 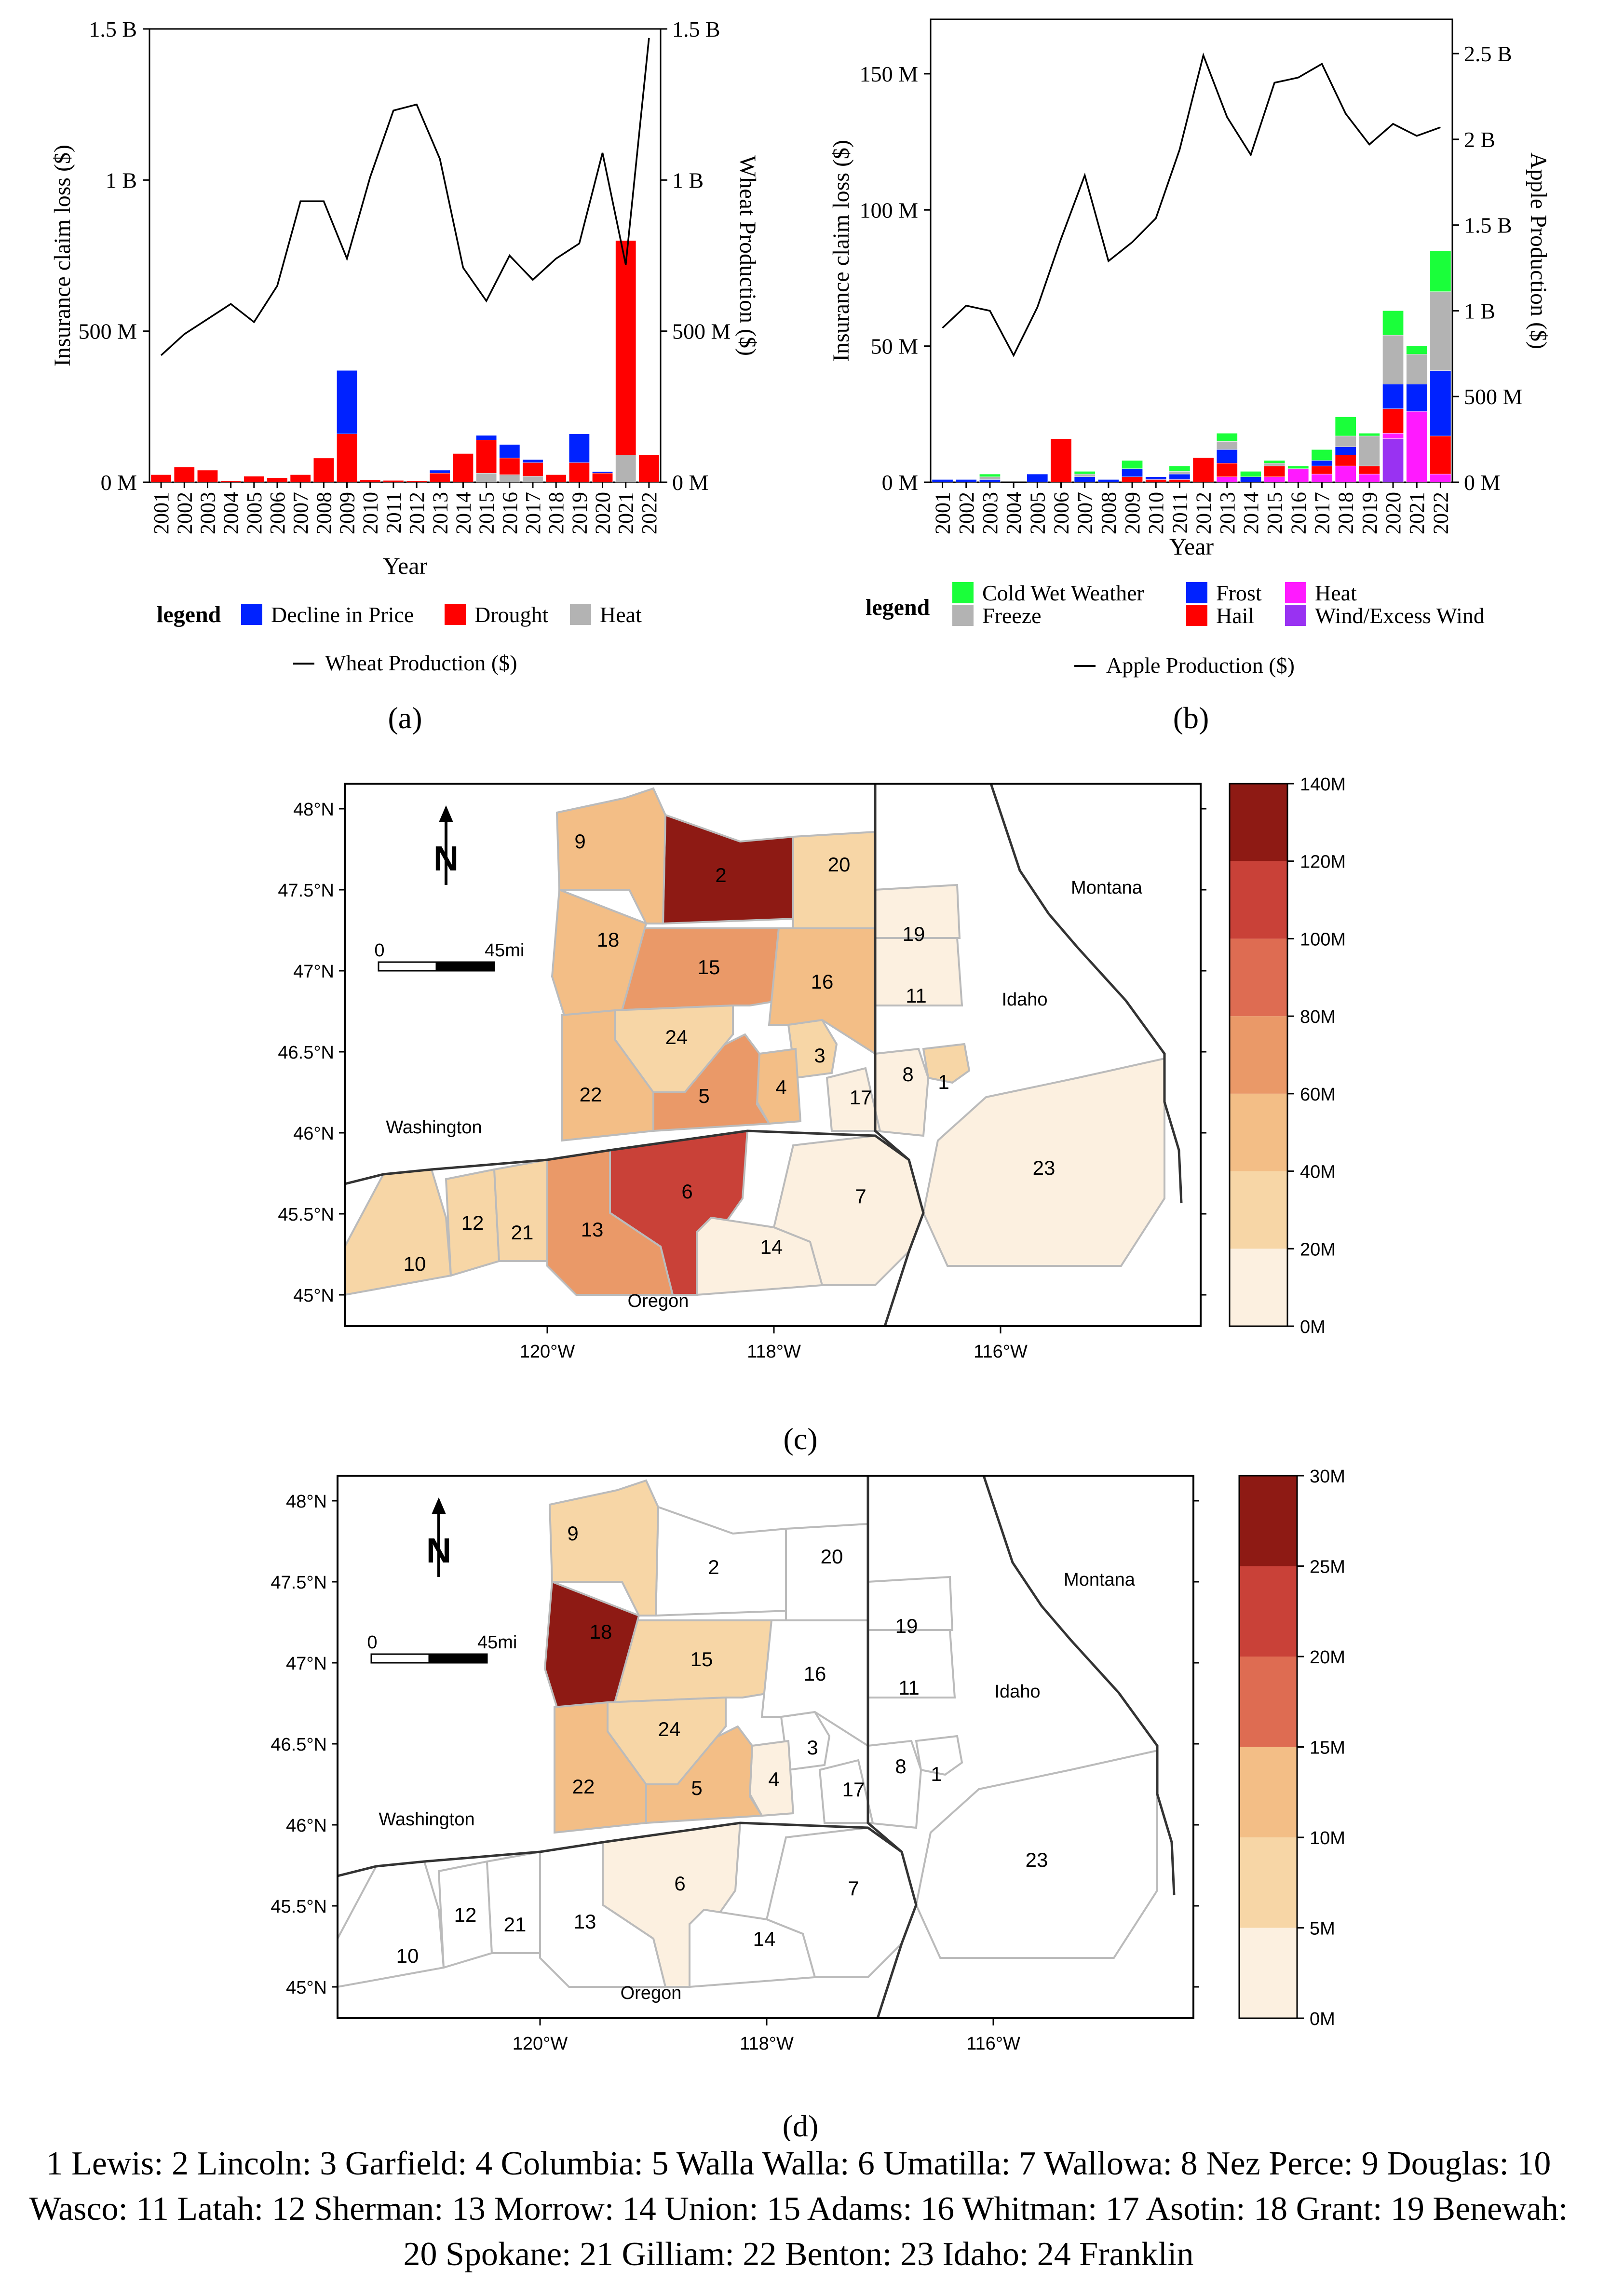 What do you see at coordinates (906, 1626) in the screenshot?
I see `county-label-19: 19` at bounding box center [906, 1626].